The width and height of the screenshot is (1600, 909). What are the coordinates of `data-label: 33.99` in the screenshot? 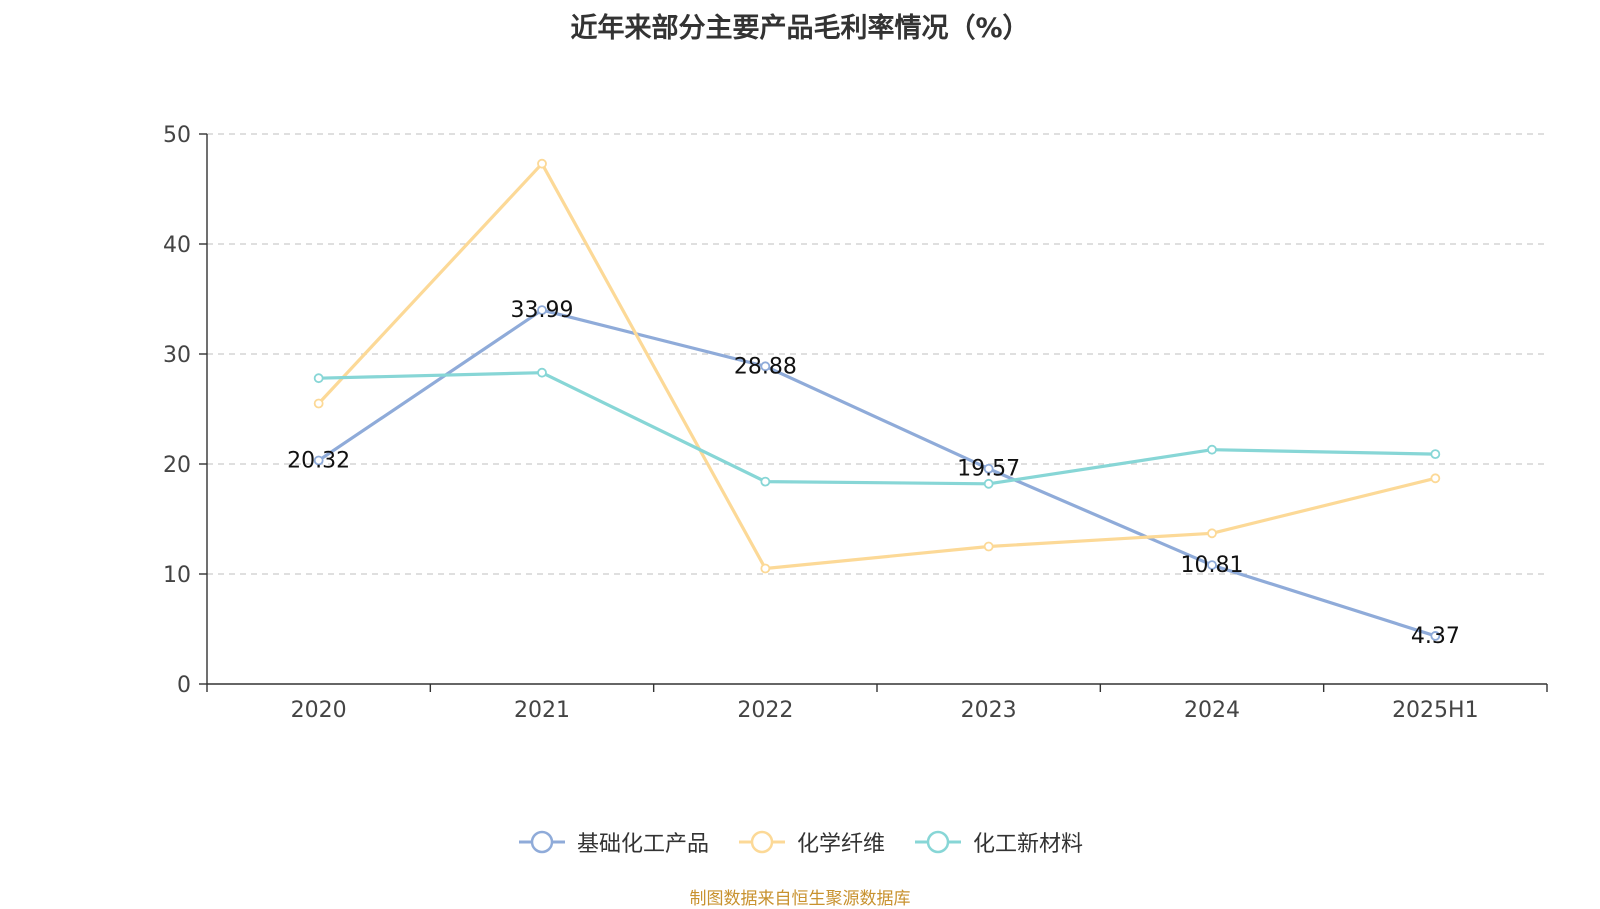 It's located at (542, 310).